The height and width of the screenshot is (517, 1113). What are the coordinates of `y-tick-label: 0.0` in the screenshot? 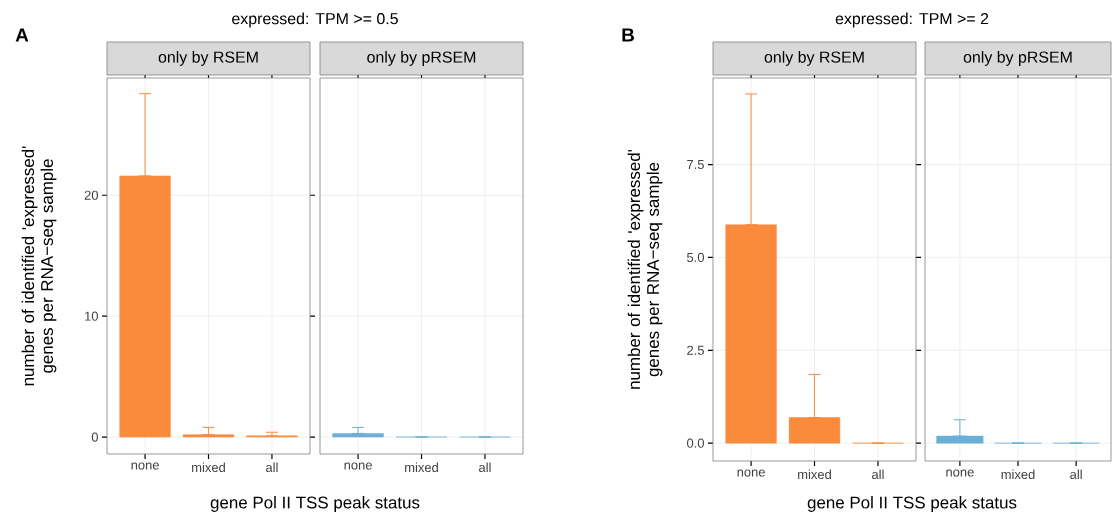 It's located at (695, 443).